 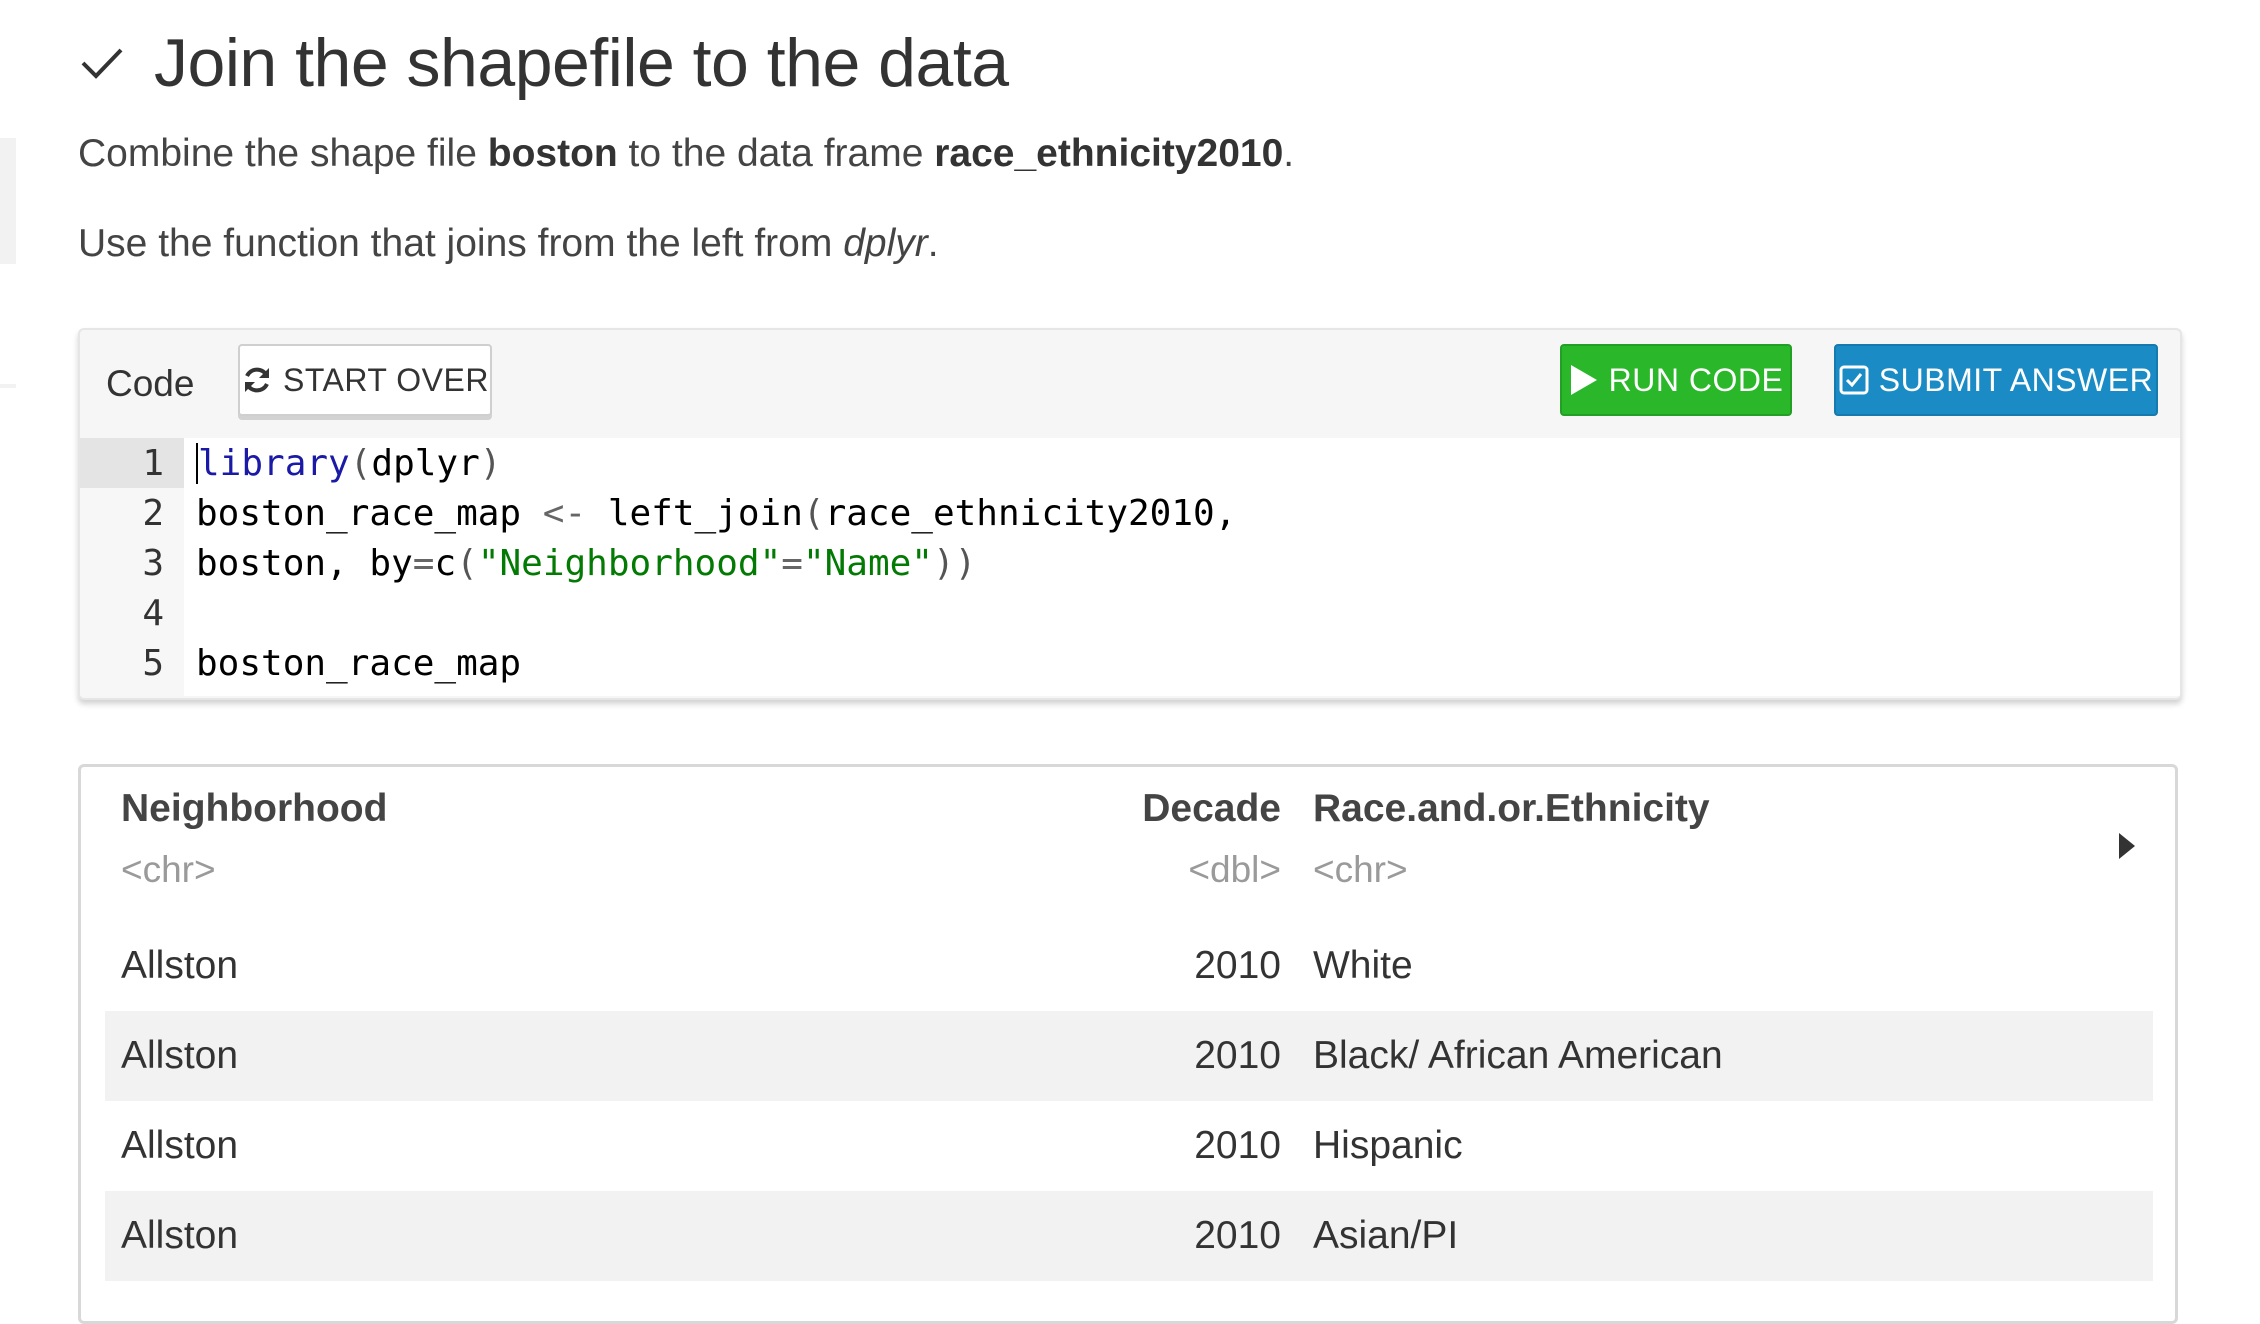 I want to click on cell-race: White, so click(x=1363, y=965).